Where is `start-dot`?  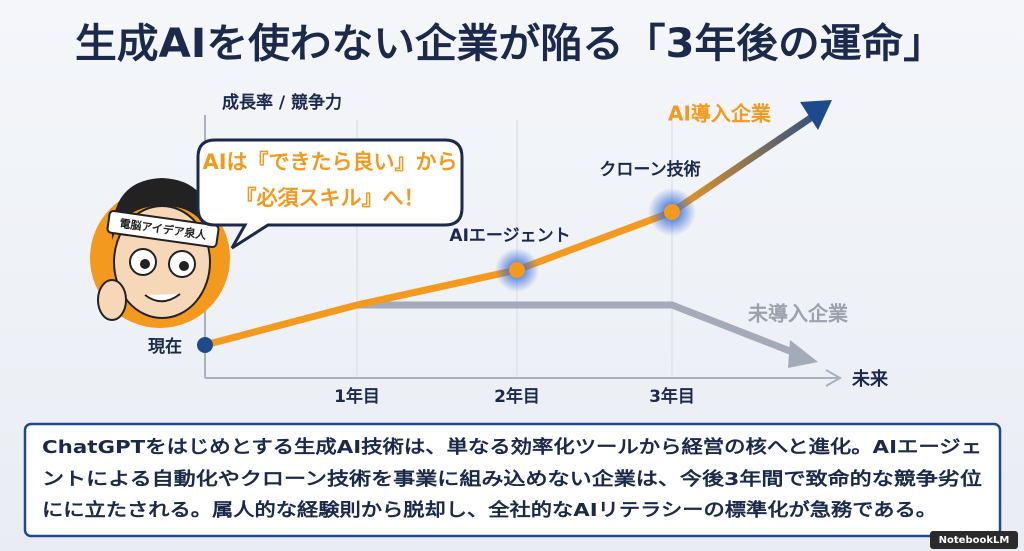 start-dot is located at coordinates (205, 345).